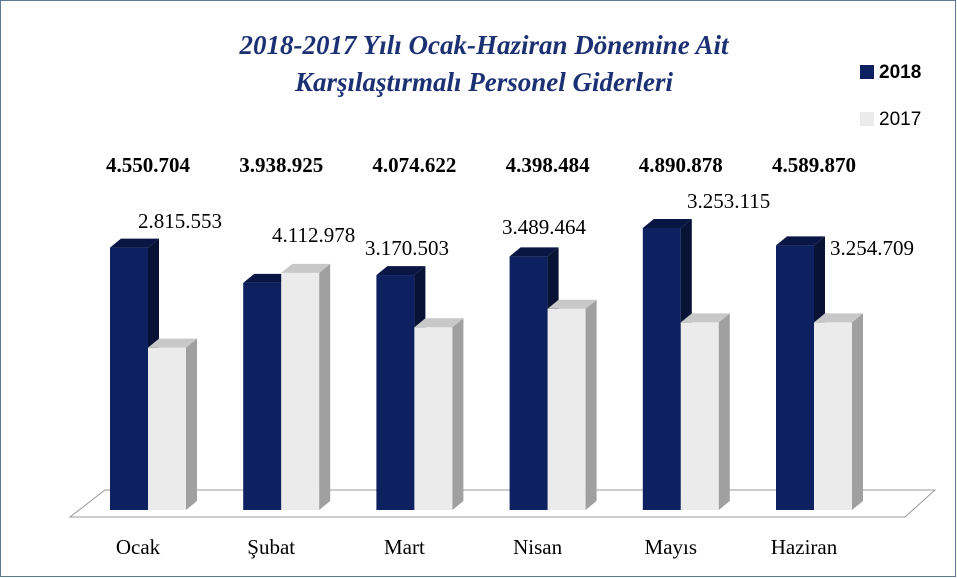 This screenshot has height=578, width=957. What do you see at coordinates (900, 119) in the screenshot?
I see `legend-label: 2017` at bounding box center [900, 119].